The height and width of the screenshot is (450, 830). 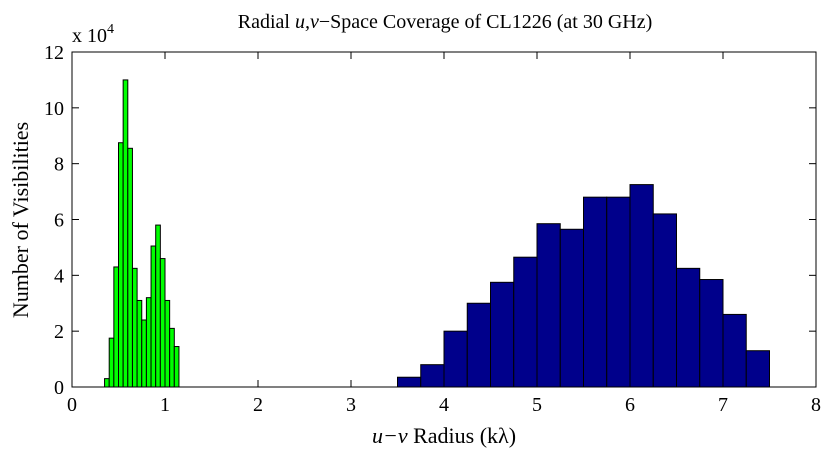 What do you see at coordinates (54, 53) in the screenshot?
I see `y-tick-label: 12` at bounding box center [54, 53].